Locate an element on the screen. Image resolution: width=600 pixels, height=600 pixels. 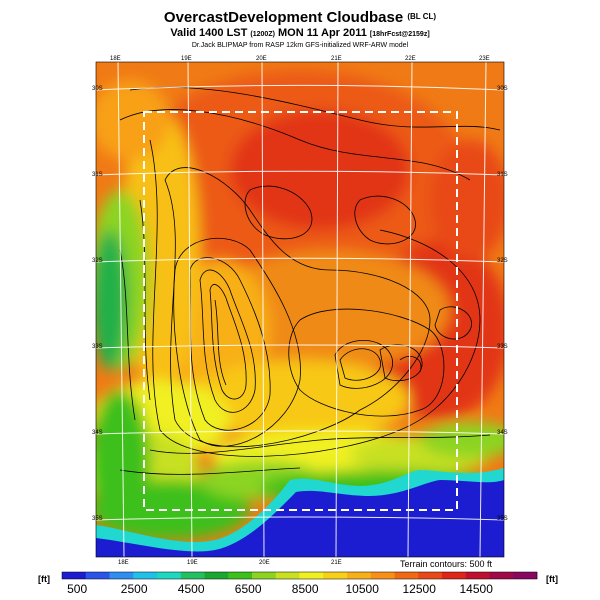
lat-right-32s: 32S is located at coordinates (502, 261).